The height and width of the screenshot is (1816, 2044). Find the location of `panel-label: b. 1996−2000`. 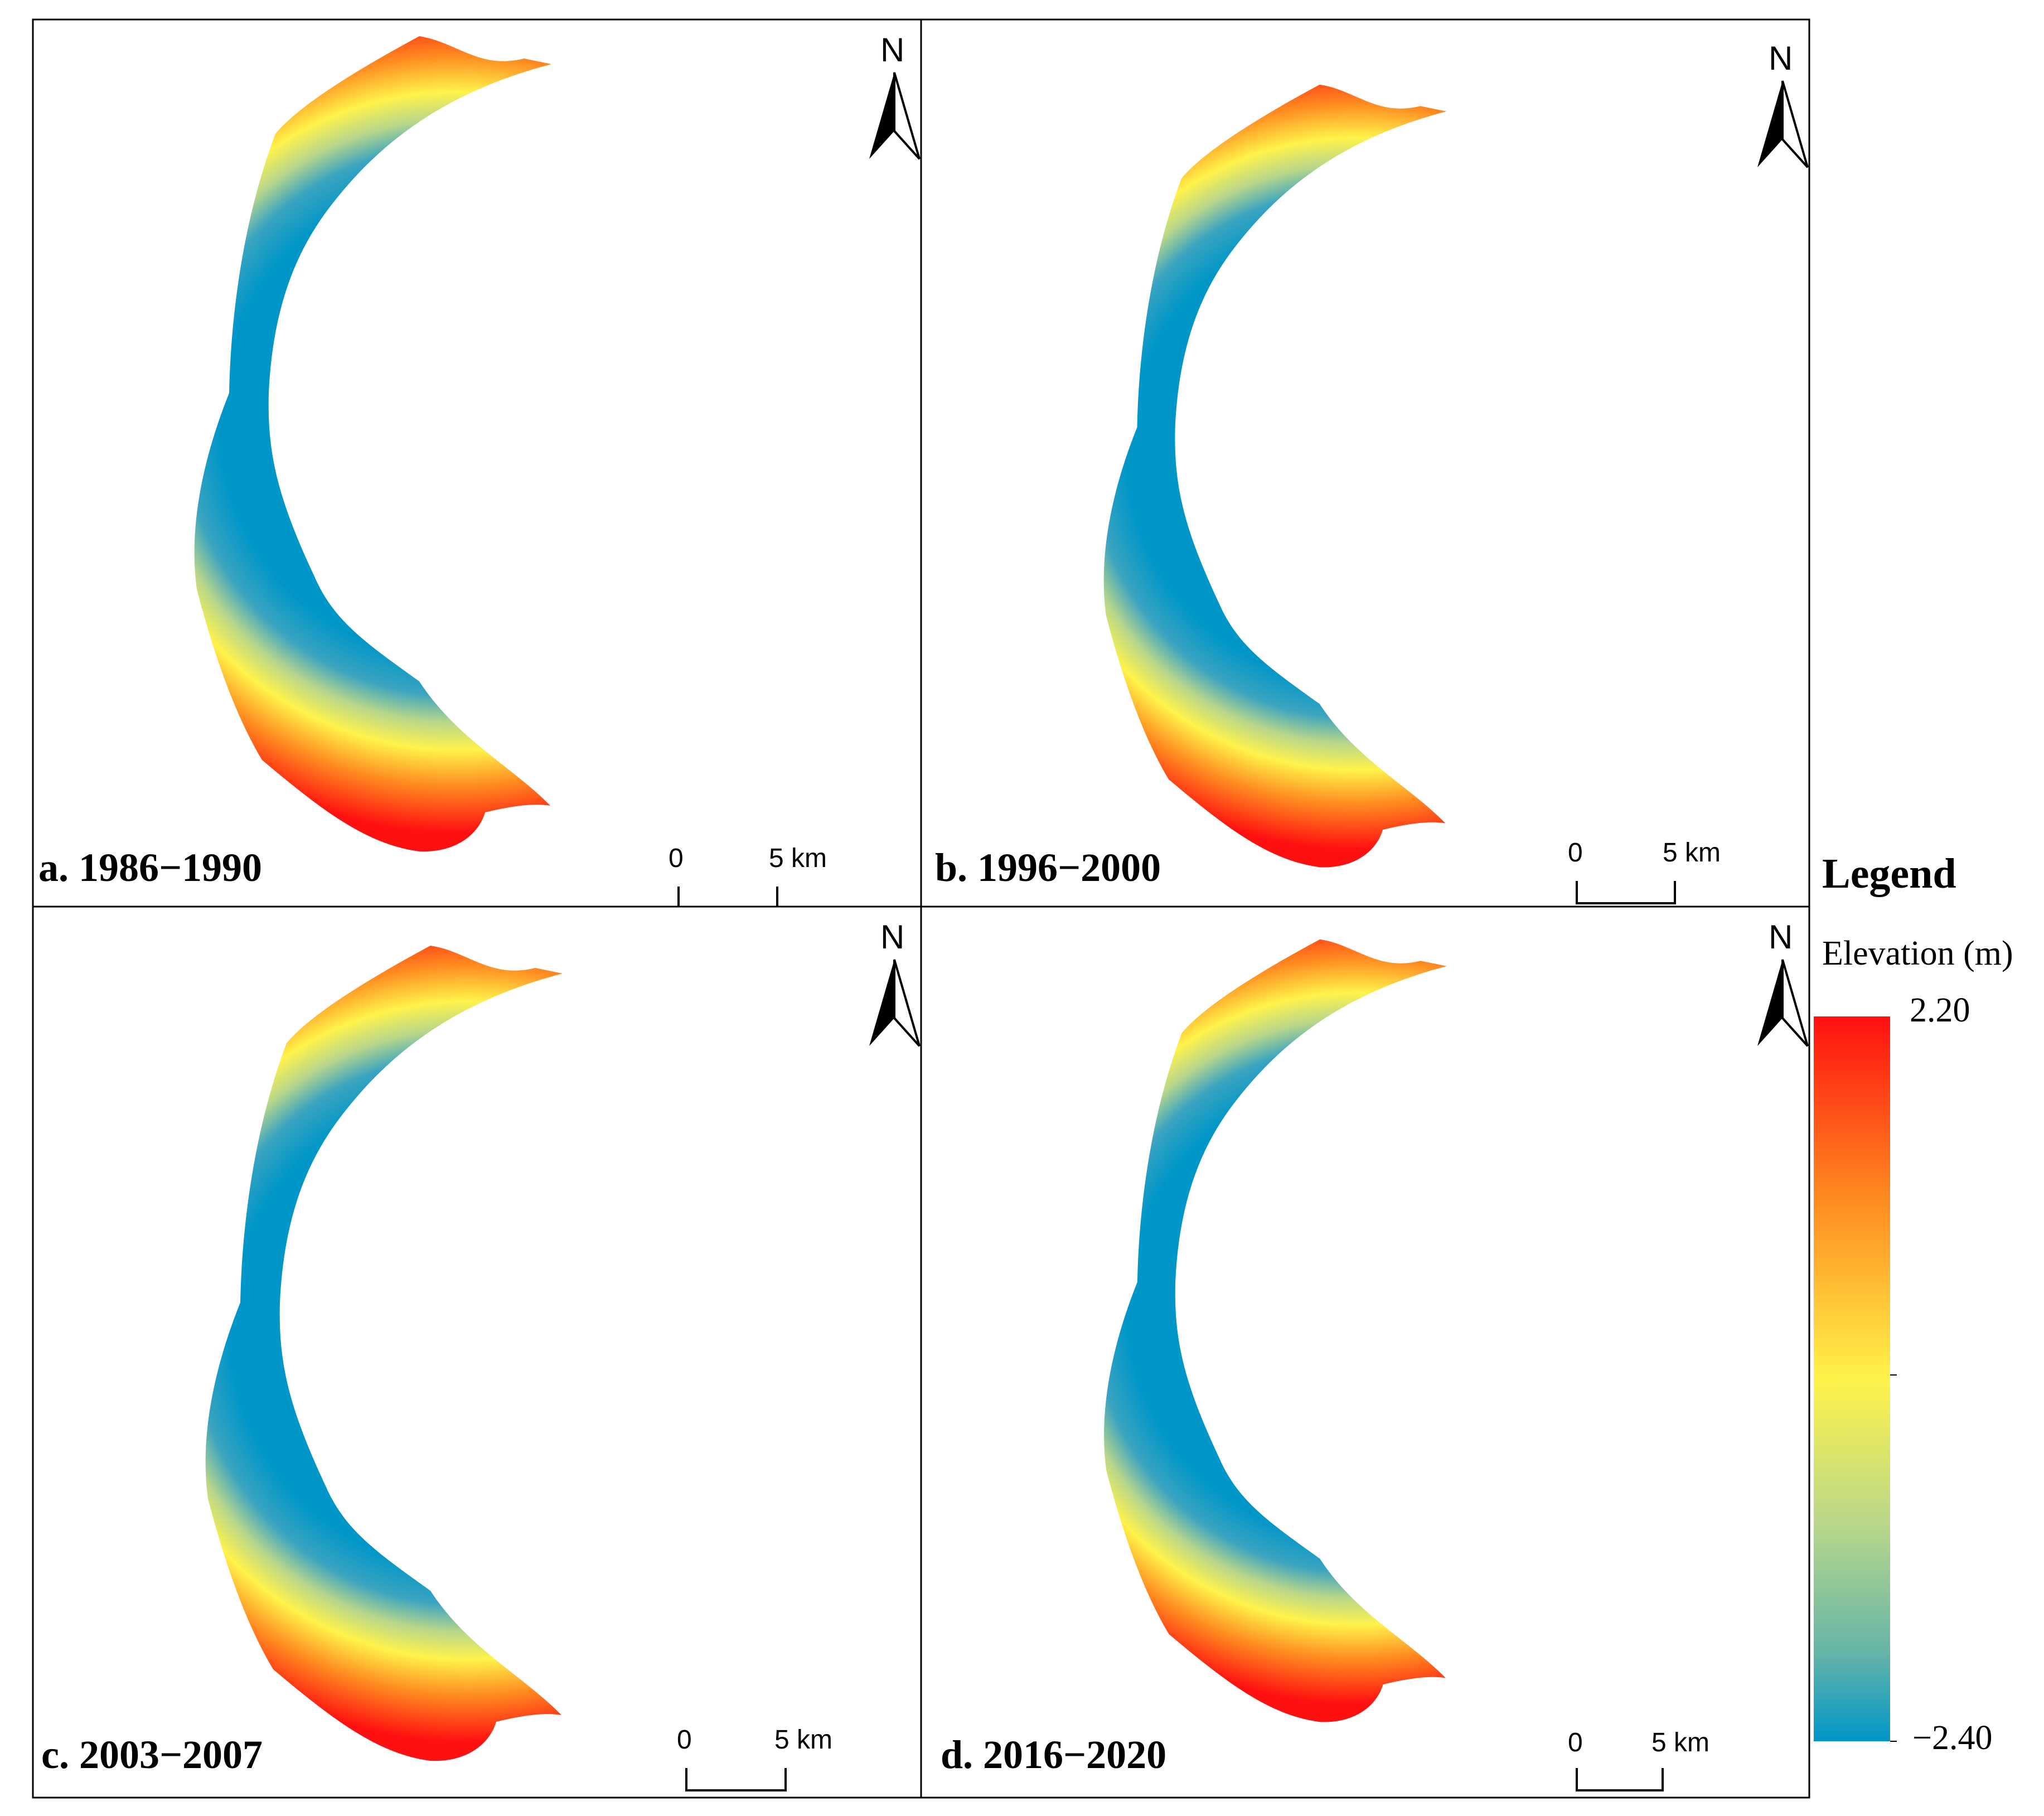

panel-label: b. 1996−2000 is located at coordinates (1048, 867).